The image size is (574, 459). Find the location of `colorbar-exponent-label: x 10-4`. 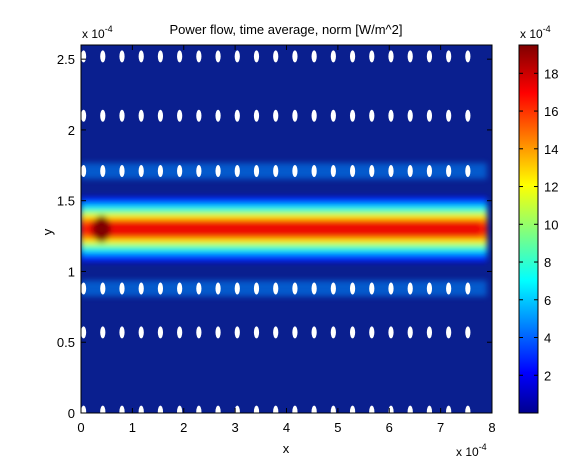

colorbar-exponent-label: x 10-4 is located at coordinates (535, 32).